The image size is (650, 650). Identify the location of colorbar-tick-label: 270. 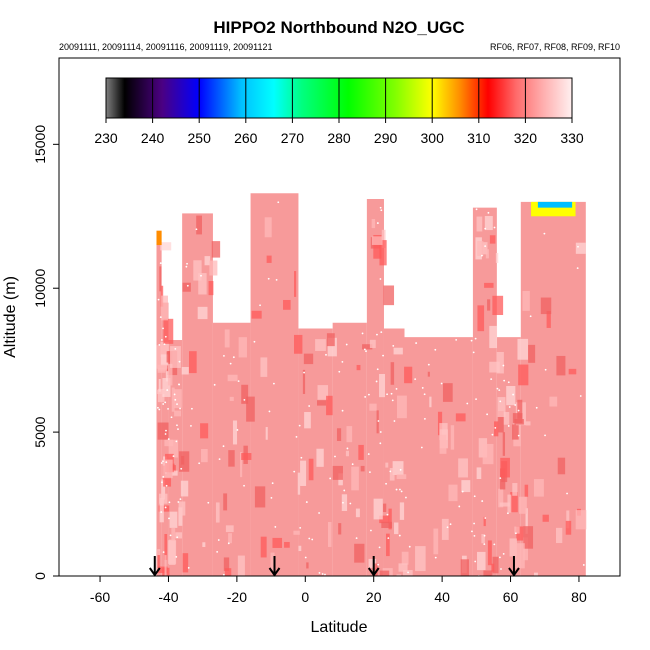
(293, 138).